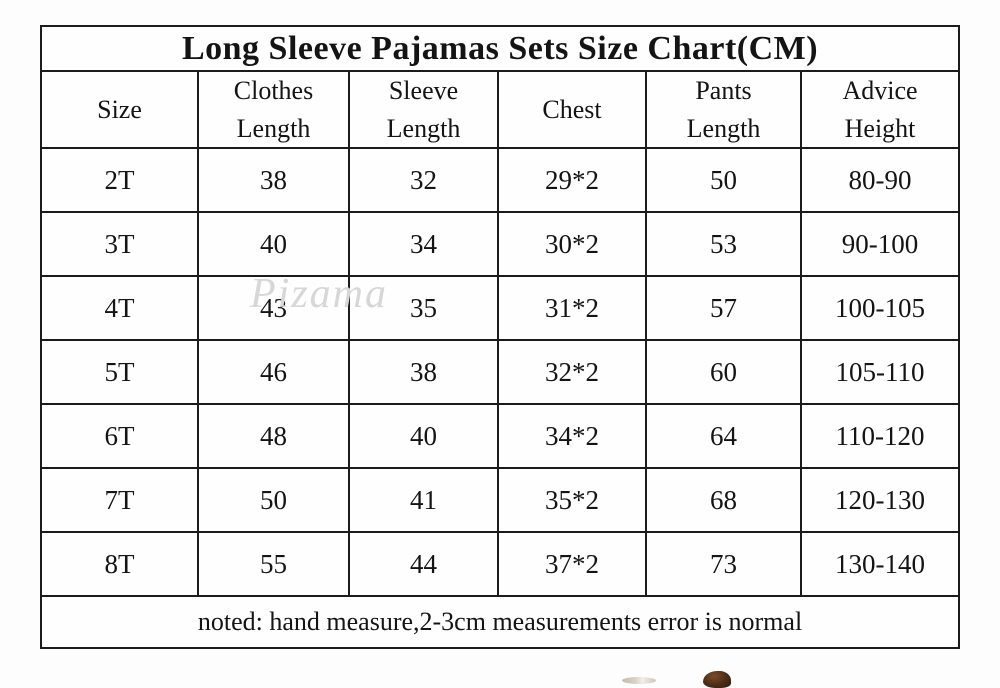 This screenshot has width=1000, height=688. I want to click on table-row: 6T 48 40 34*2 64 110-120, so click(500, 436).